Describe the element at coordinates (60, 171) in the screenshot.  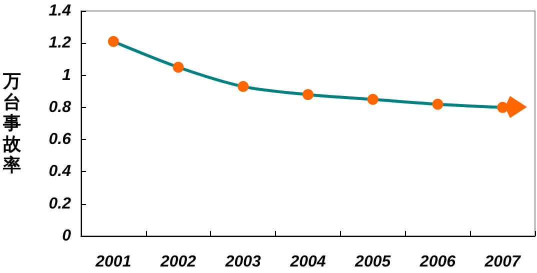
I see `y-tick-label: 0.4` at that location.